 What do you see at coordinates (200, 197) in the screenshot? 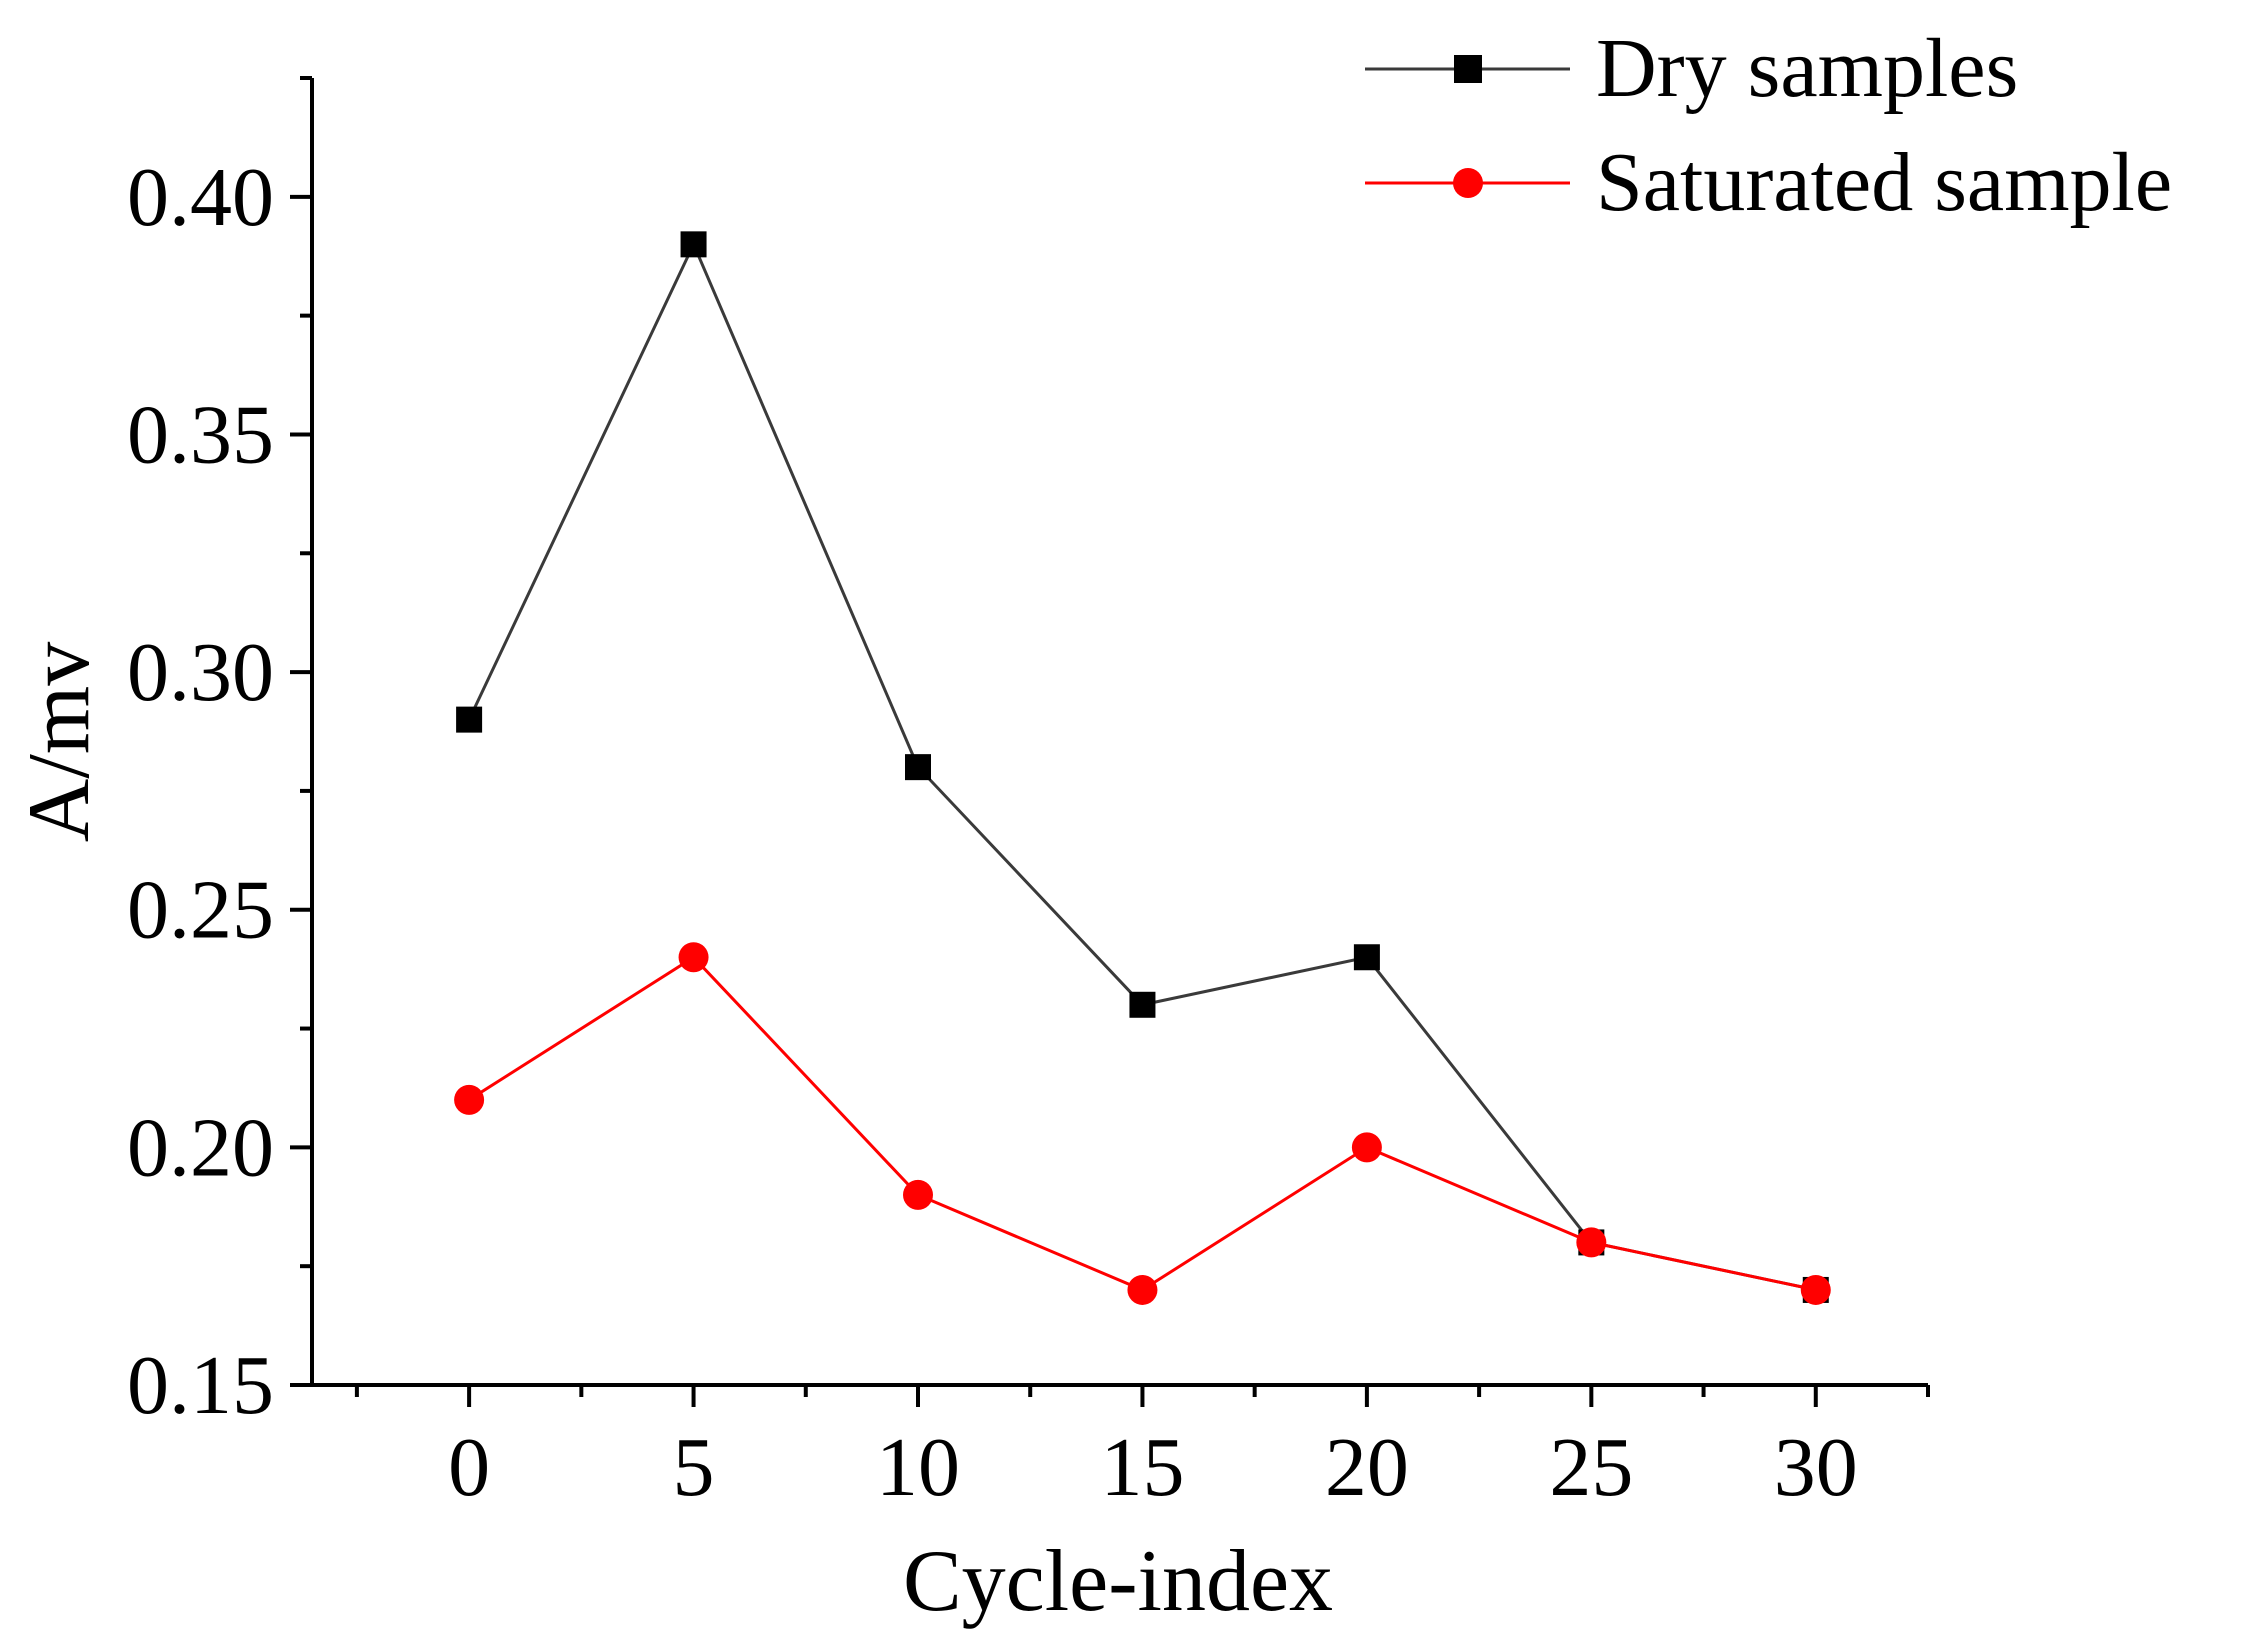
I see `y-tick-label: 0.40` at bounding box center [200, 197].